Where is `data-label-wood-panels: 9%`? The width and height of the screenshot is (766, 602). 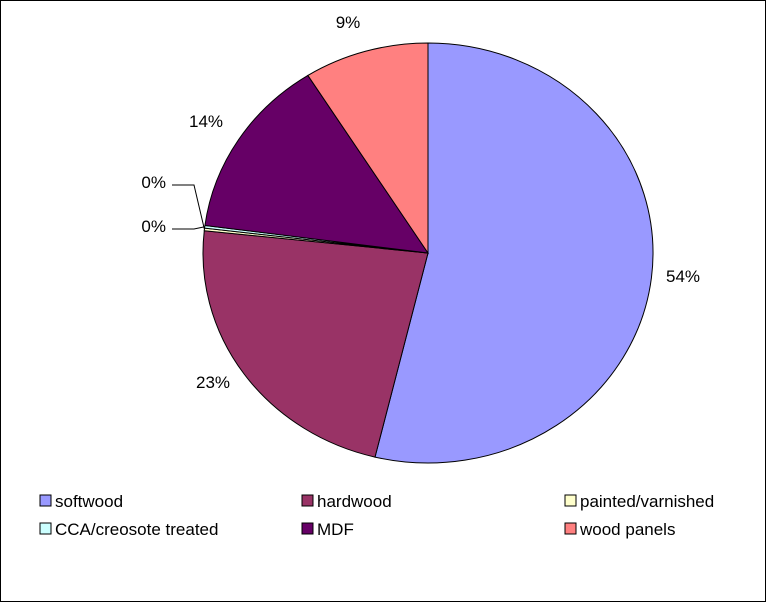 data-label-wood-panels: 9% is located at coordinates (348, 22).